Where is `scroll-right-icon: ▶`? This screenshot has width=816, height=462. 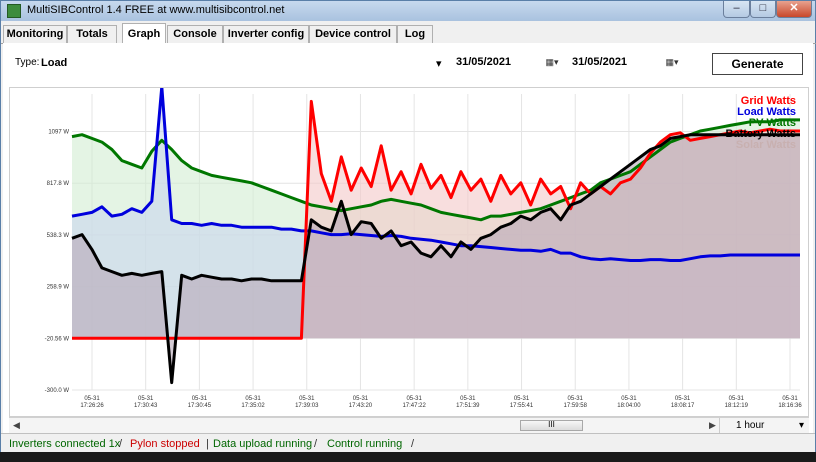
scroll-right-icon: ▶ is located at coordinates (712, 425).